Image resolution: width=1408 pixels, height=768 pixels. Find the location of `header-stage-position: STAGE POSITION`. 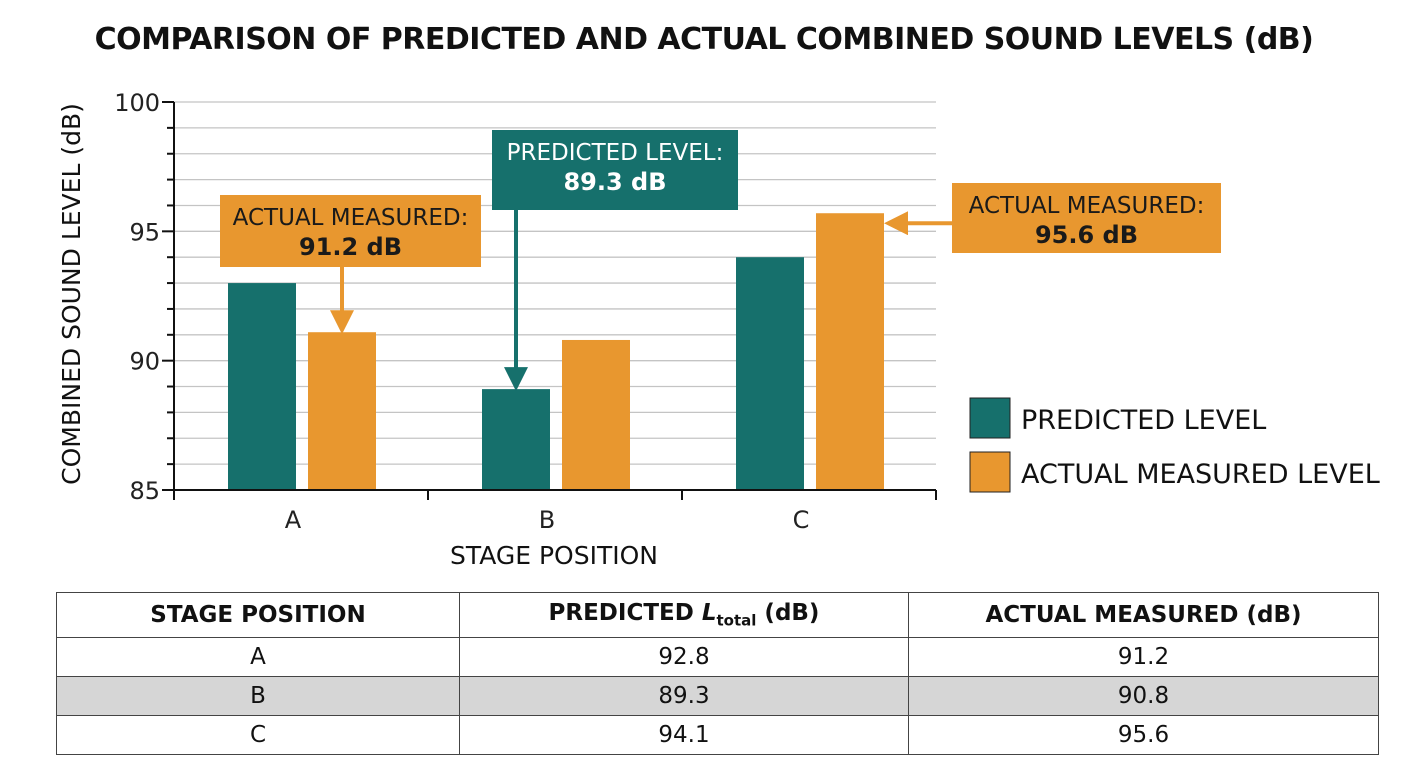

header-stage-position: STAGE POSITION is located at coordinates (258, 615).